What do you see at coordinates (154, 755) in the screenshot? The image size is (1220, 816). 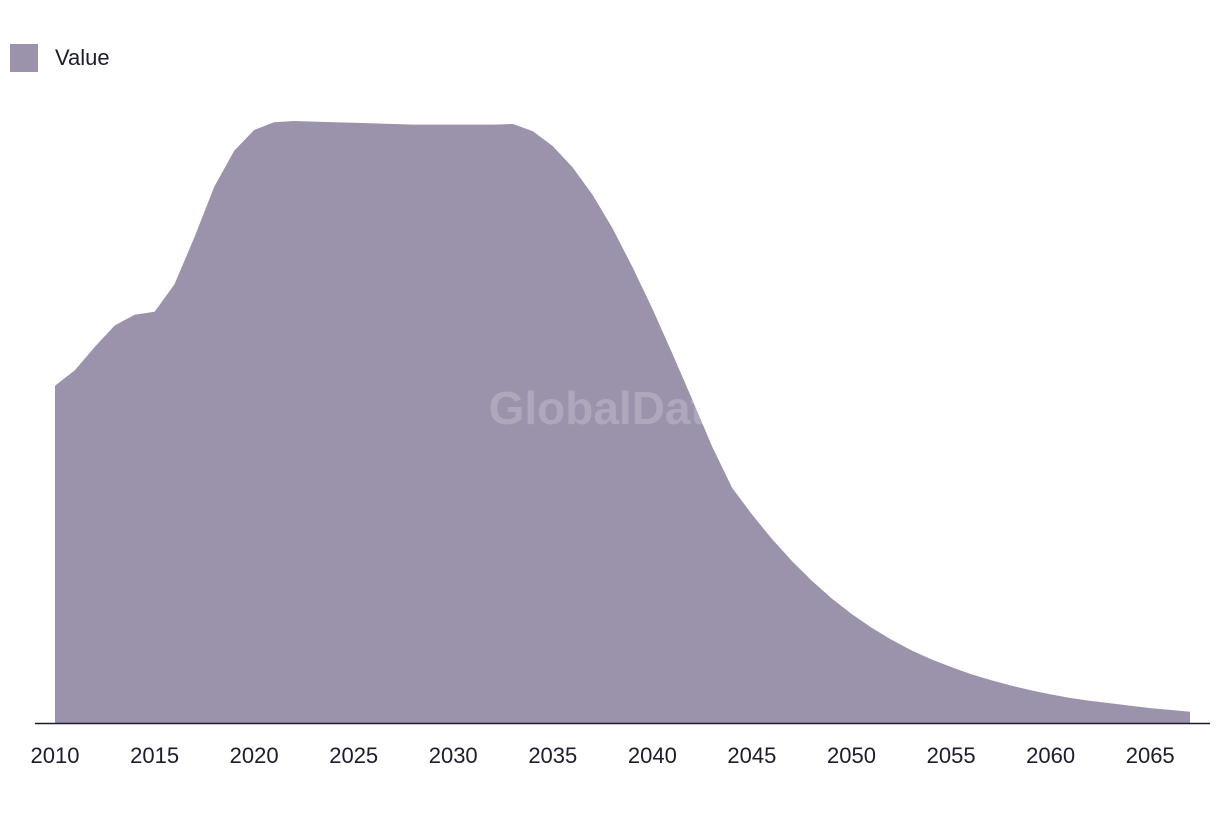 I see `x-tick-label: 2015` at bounding box center [154, 755].